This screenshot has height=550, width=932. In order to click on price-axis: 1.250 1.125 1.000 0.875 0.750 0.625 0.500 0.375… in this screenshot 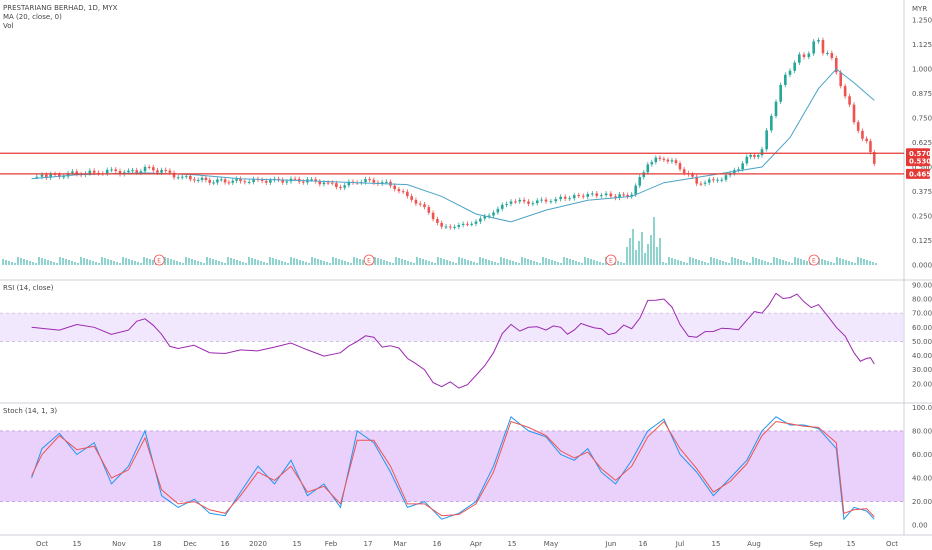, I will do `click(922, 143)`.